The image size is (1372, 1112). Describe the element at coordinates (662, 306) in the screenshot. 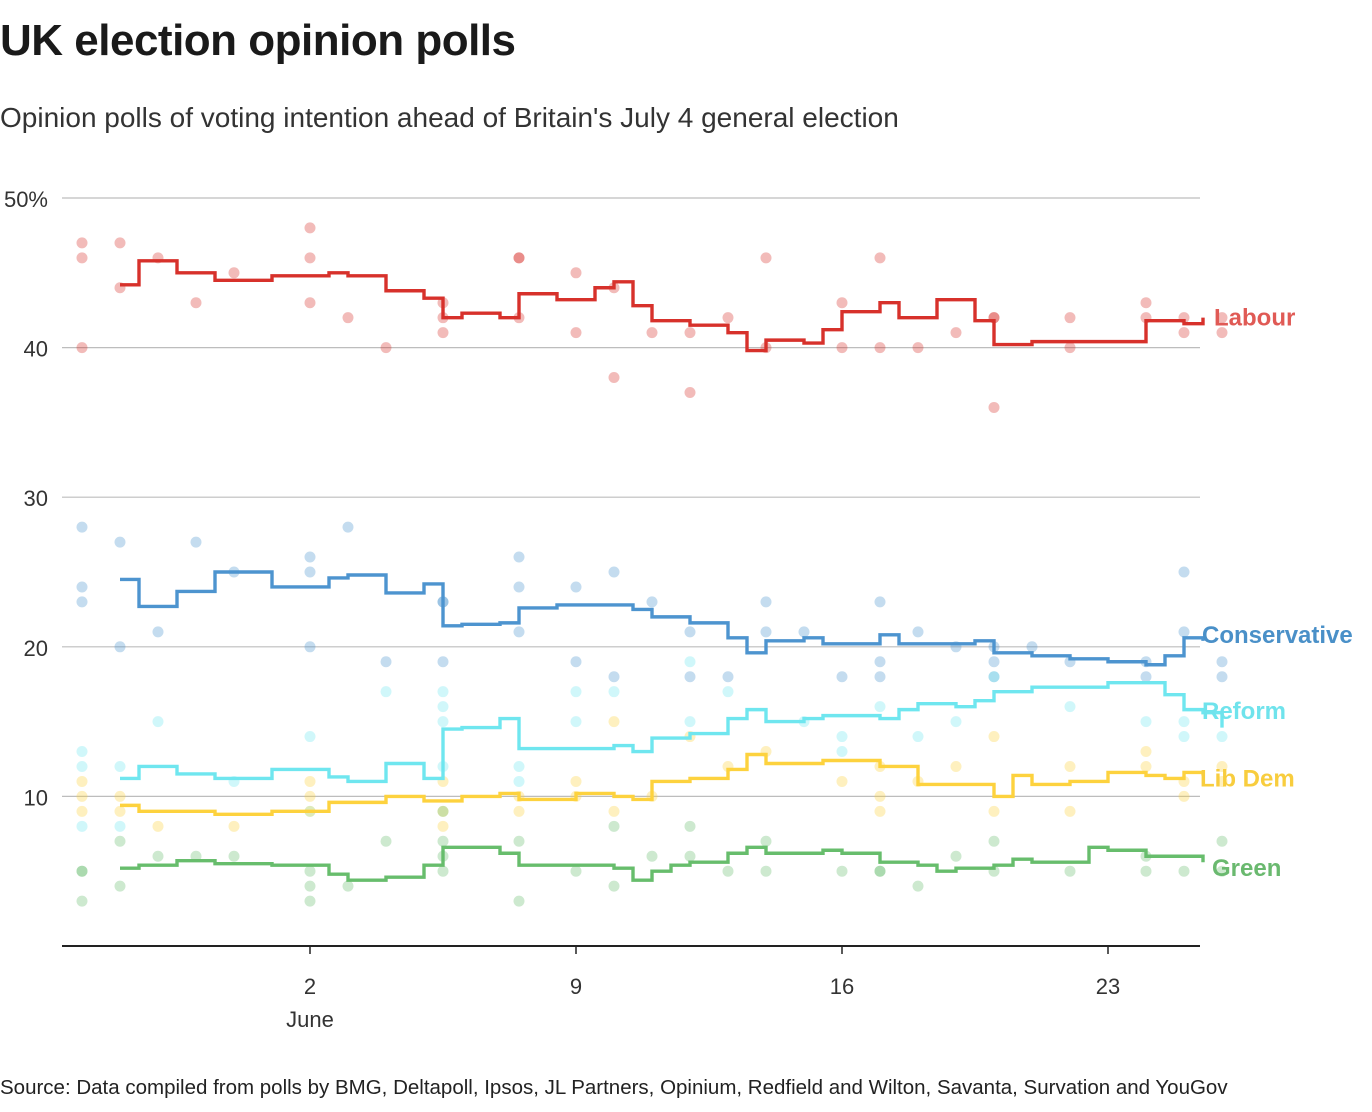

I see `labour-trend-line` at that location.